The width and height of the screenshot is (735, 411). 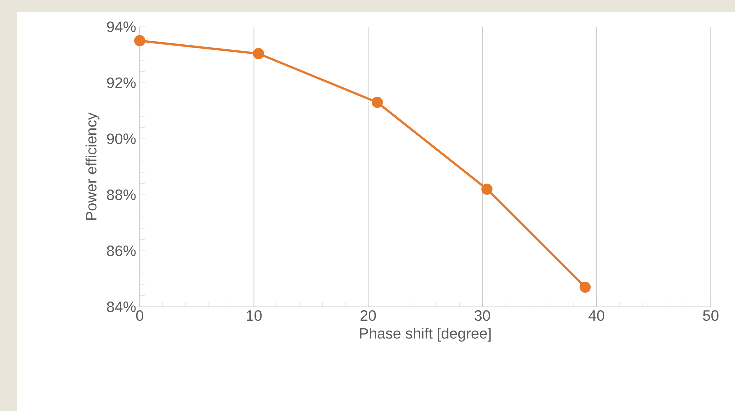 I want to click on y-tick-label: 92%, so click(x=121, y=83).